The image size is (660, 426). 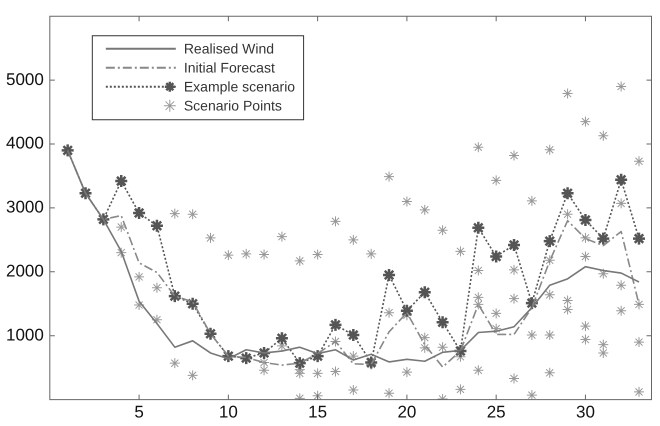 I want to click on y-tick-label: 3000, so click(x=25, y=207).